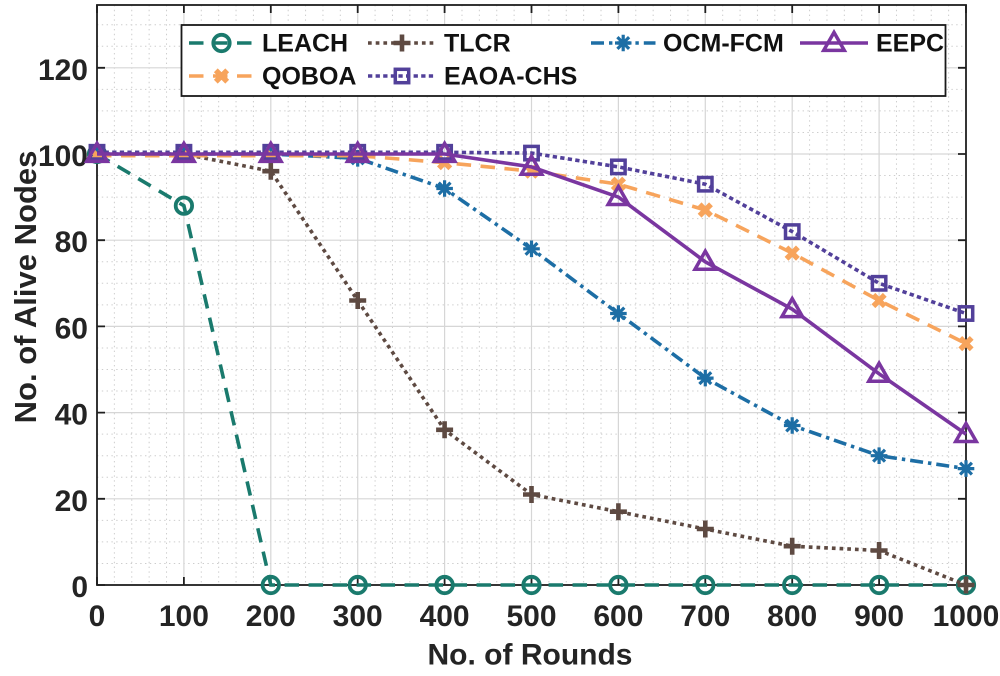  I want to click on svg-text: 600, so click(618, 616).